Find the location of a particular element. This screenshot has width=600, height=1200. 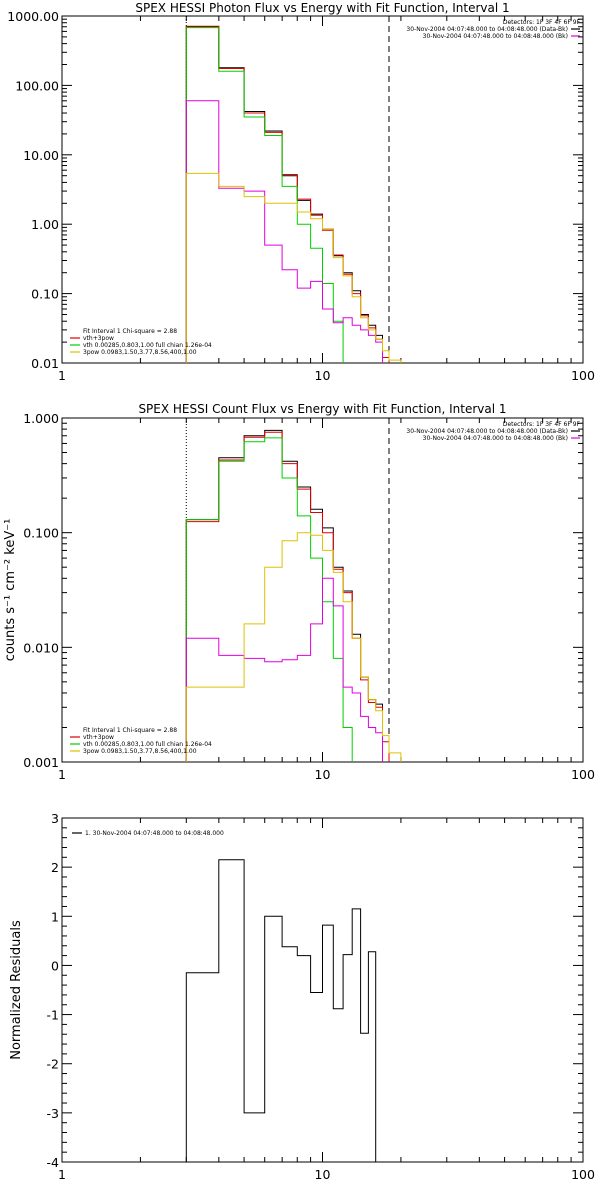

y-tick-label: 0.001 is located at coordinates (41, 762).